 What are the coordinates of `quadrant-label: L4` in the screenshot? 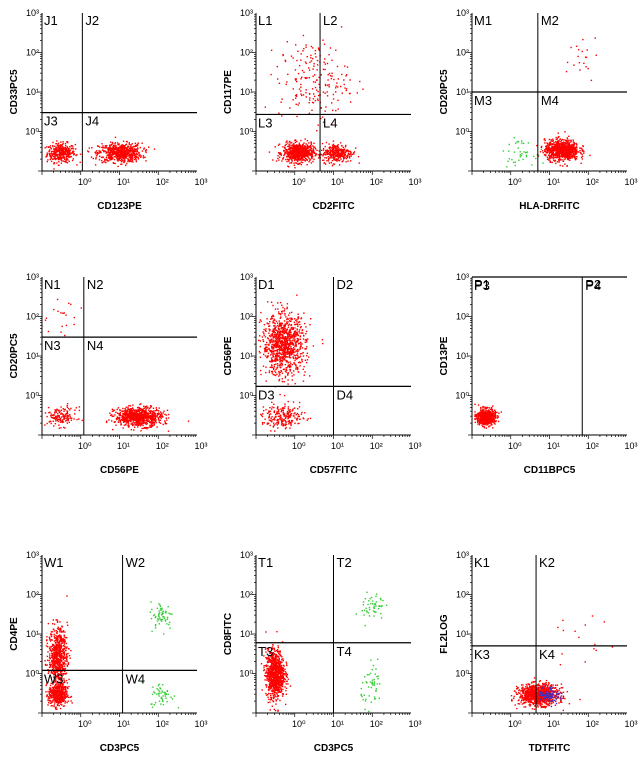 It's located at (330, 122).